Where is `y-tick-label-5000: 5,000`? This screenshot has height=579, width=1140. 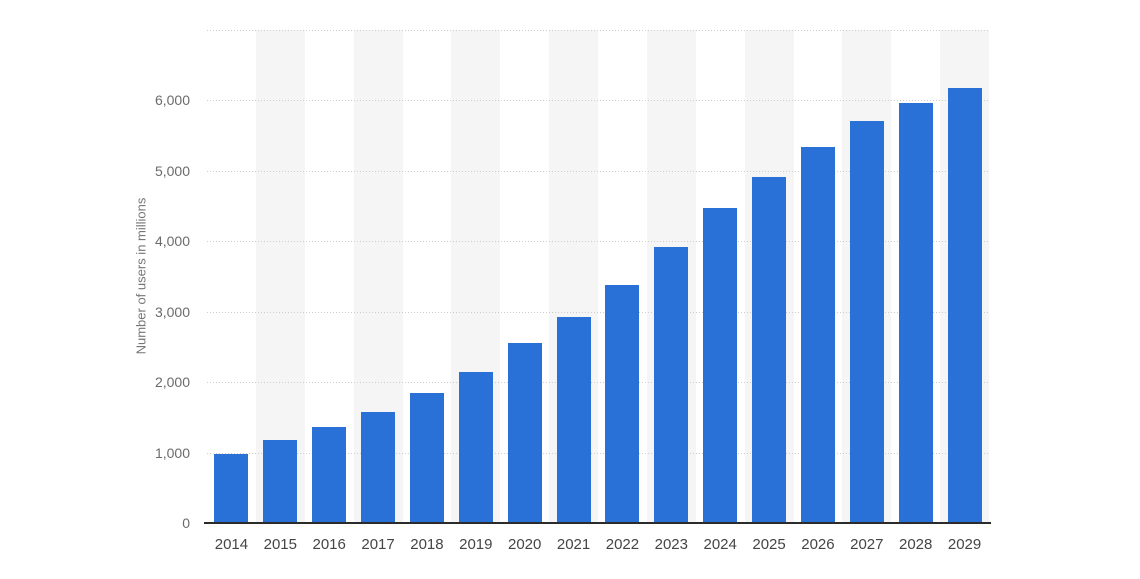
y-tick-label-5000: 5,000 is located at coordinates (172, 170).